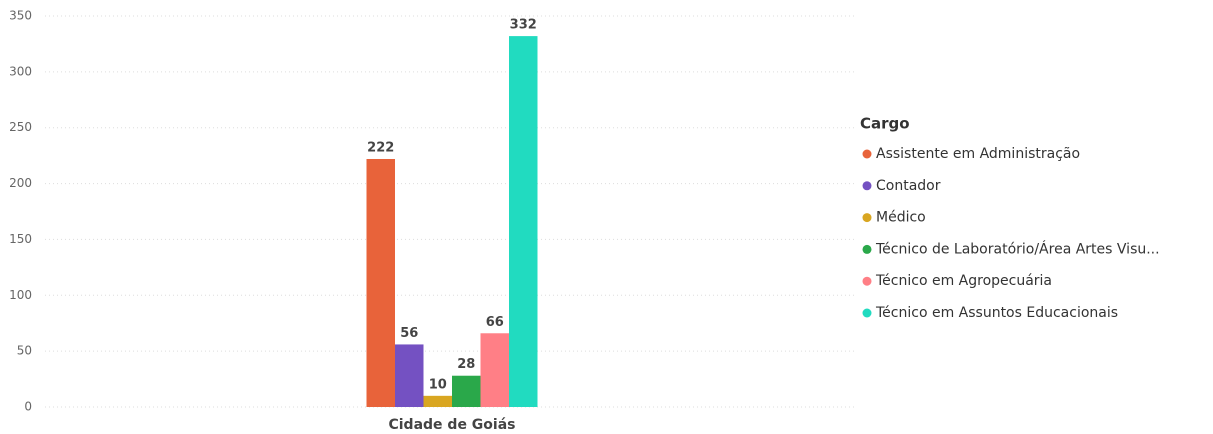 The width and height of the screenshot is (1213, 434). What do you see at coordinates (901, 218) in the screenshot?
I see `legend-label: Médico` at bounding box center [901, 218].